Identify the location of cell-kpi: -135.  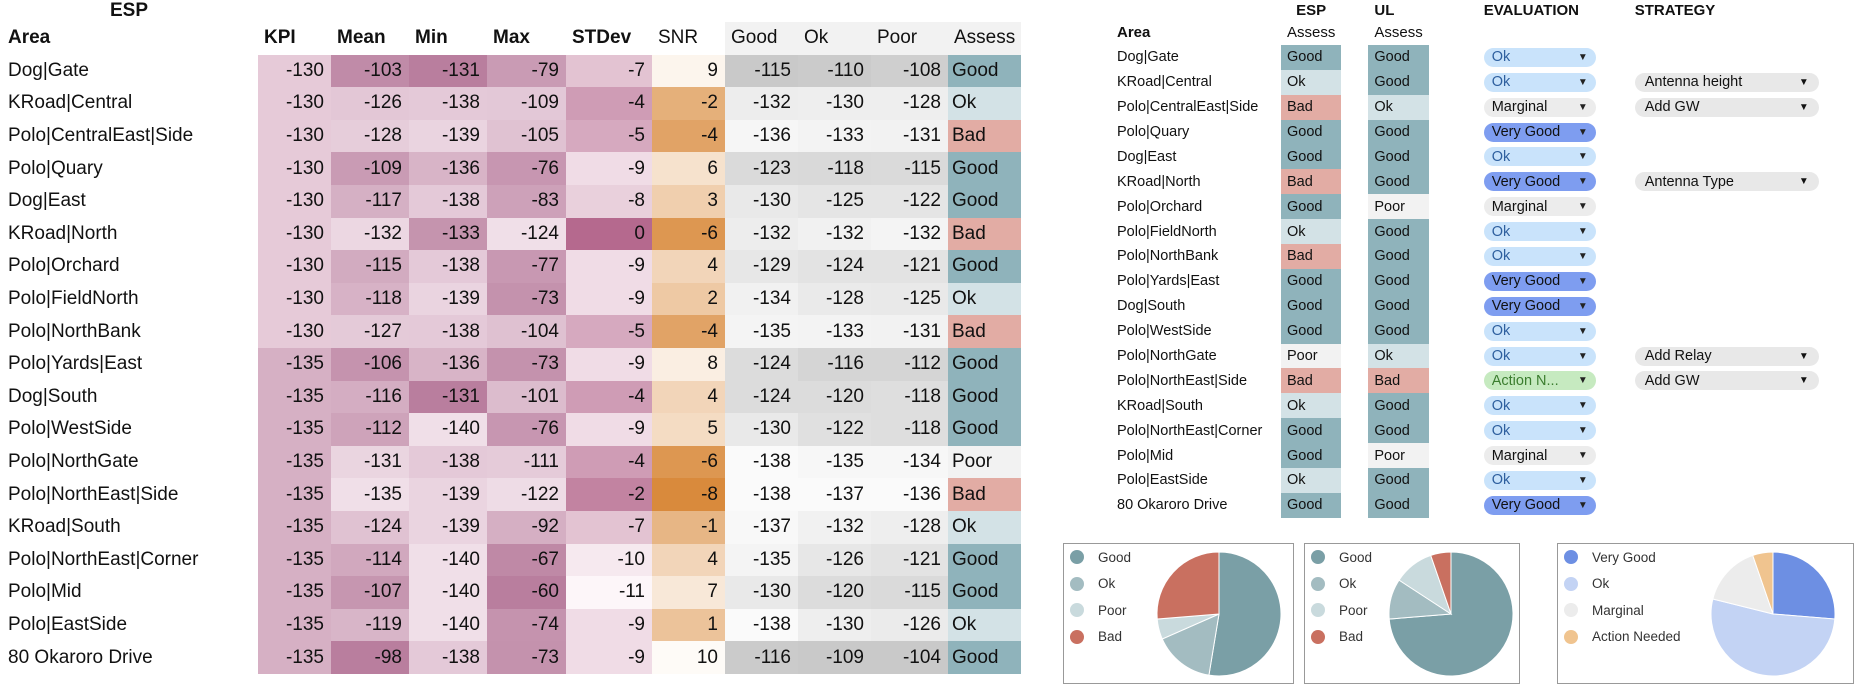
(294, 592).